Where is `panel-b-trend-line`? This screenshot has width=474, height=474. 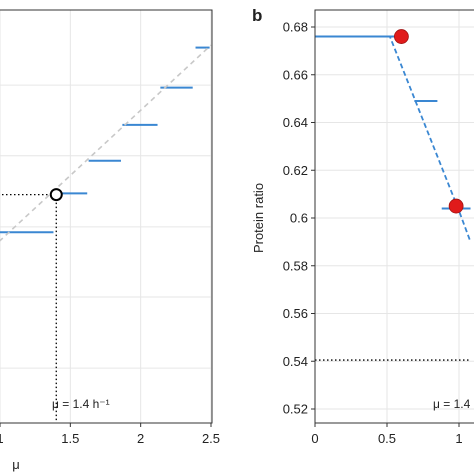
panel-b-trend-line is located at coordinates (393, 139).